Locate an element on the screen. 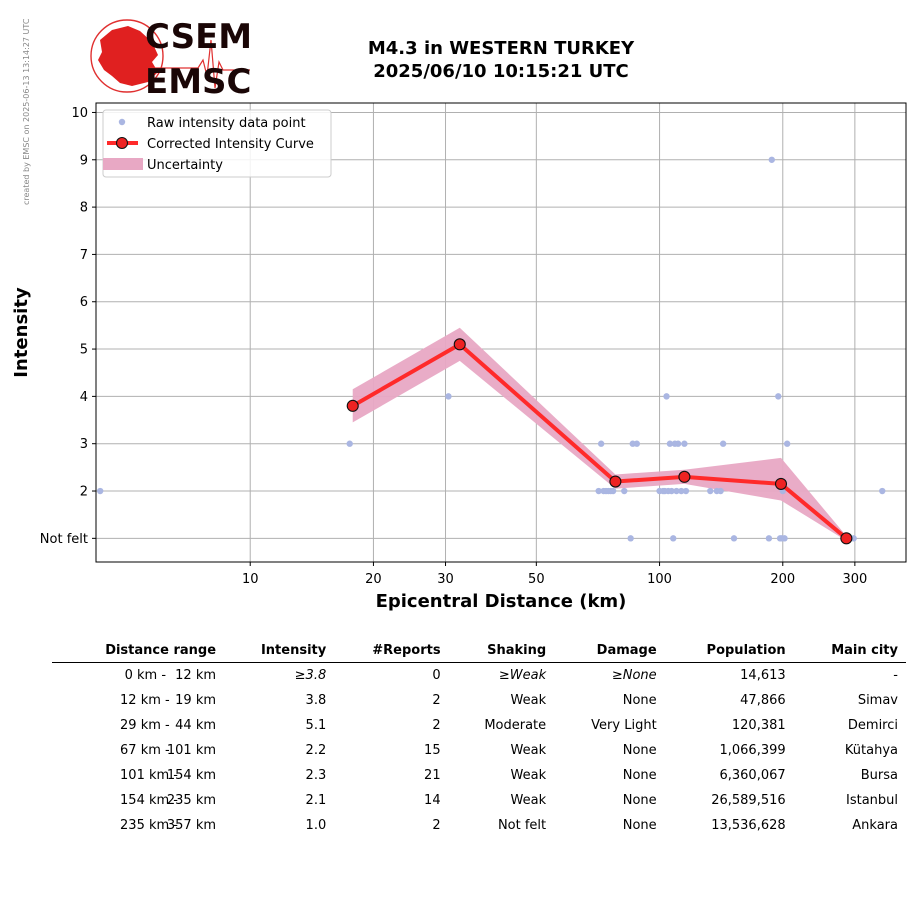 This screenshot has height=905, width=915. y-tick-label: 3 is located at coordinates (84, 444).